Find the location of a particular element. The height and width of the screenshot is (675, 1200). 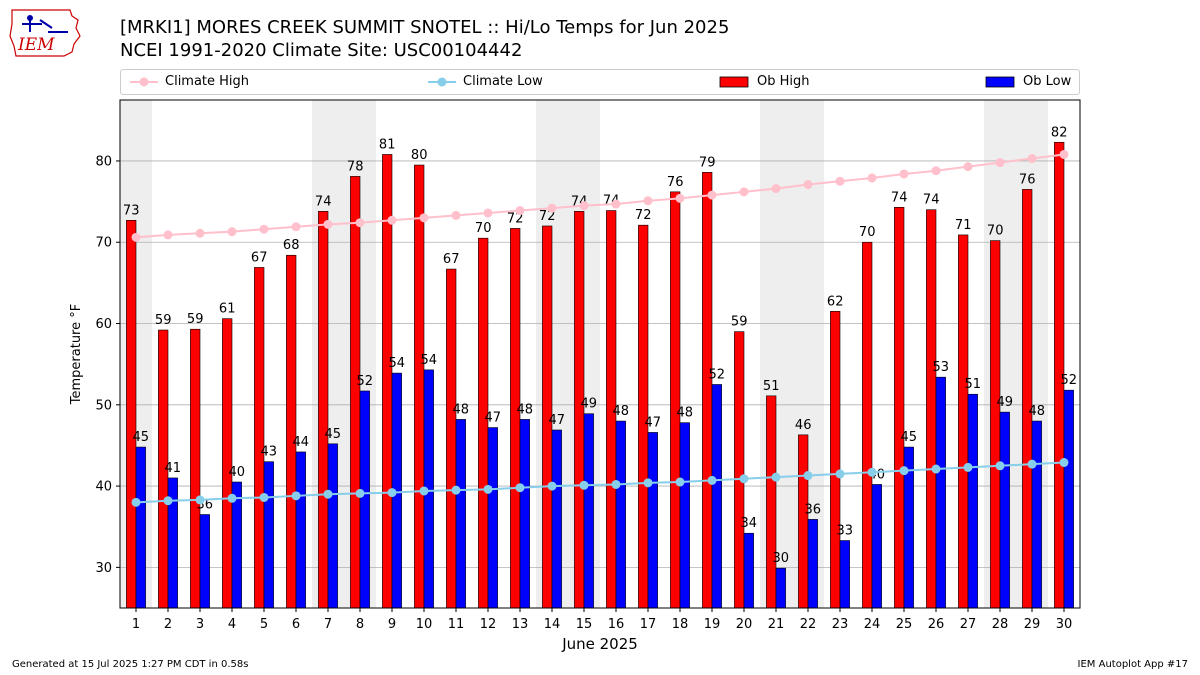

x-tick-label: 24 is located at coordinates (872, 624).